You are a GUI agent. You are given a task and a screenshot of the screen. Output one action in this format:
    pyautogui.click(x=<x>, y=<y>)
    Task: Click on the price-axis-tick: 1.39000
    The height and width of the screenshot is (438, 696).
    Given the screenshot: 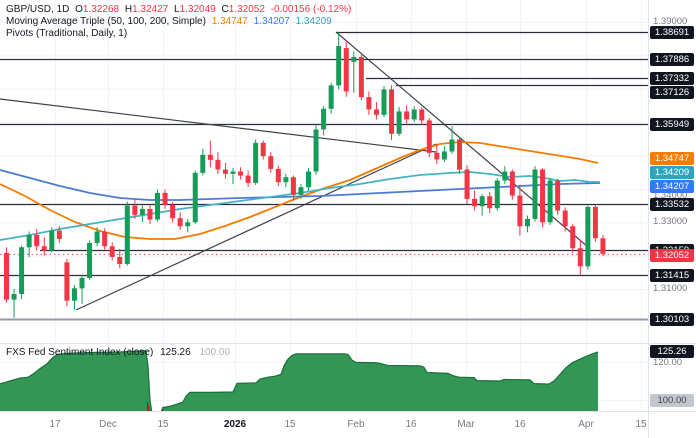 What is the action you would take?
    pyautogui.click(x=670, y=21)
    